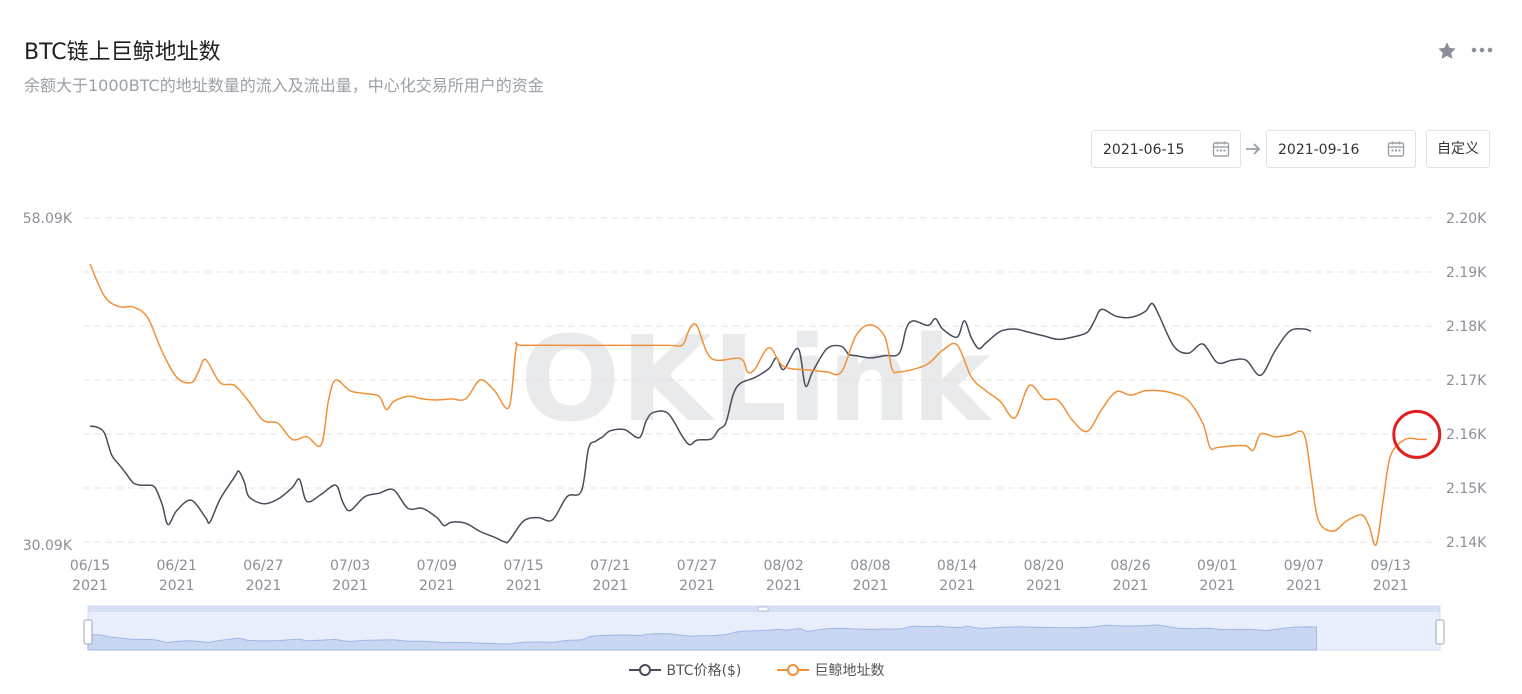 The image size is (1522, 694). What do you see at coordinates (350, 566) in the screenshot?
I see `x-tick-label: 07/03` at bounding box center [350, 566].